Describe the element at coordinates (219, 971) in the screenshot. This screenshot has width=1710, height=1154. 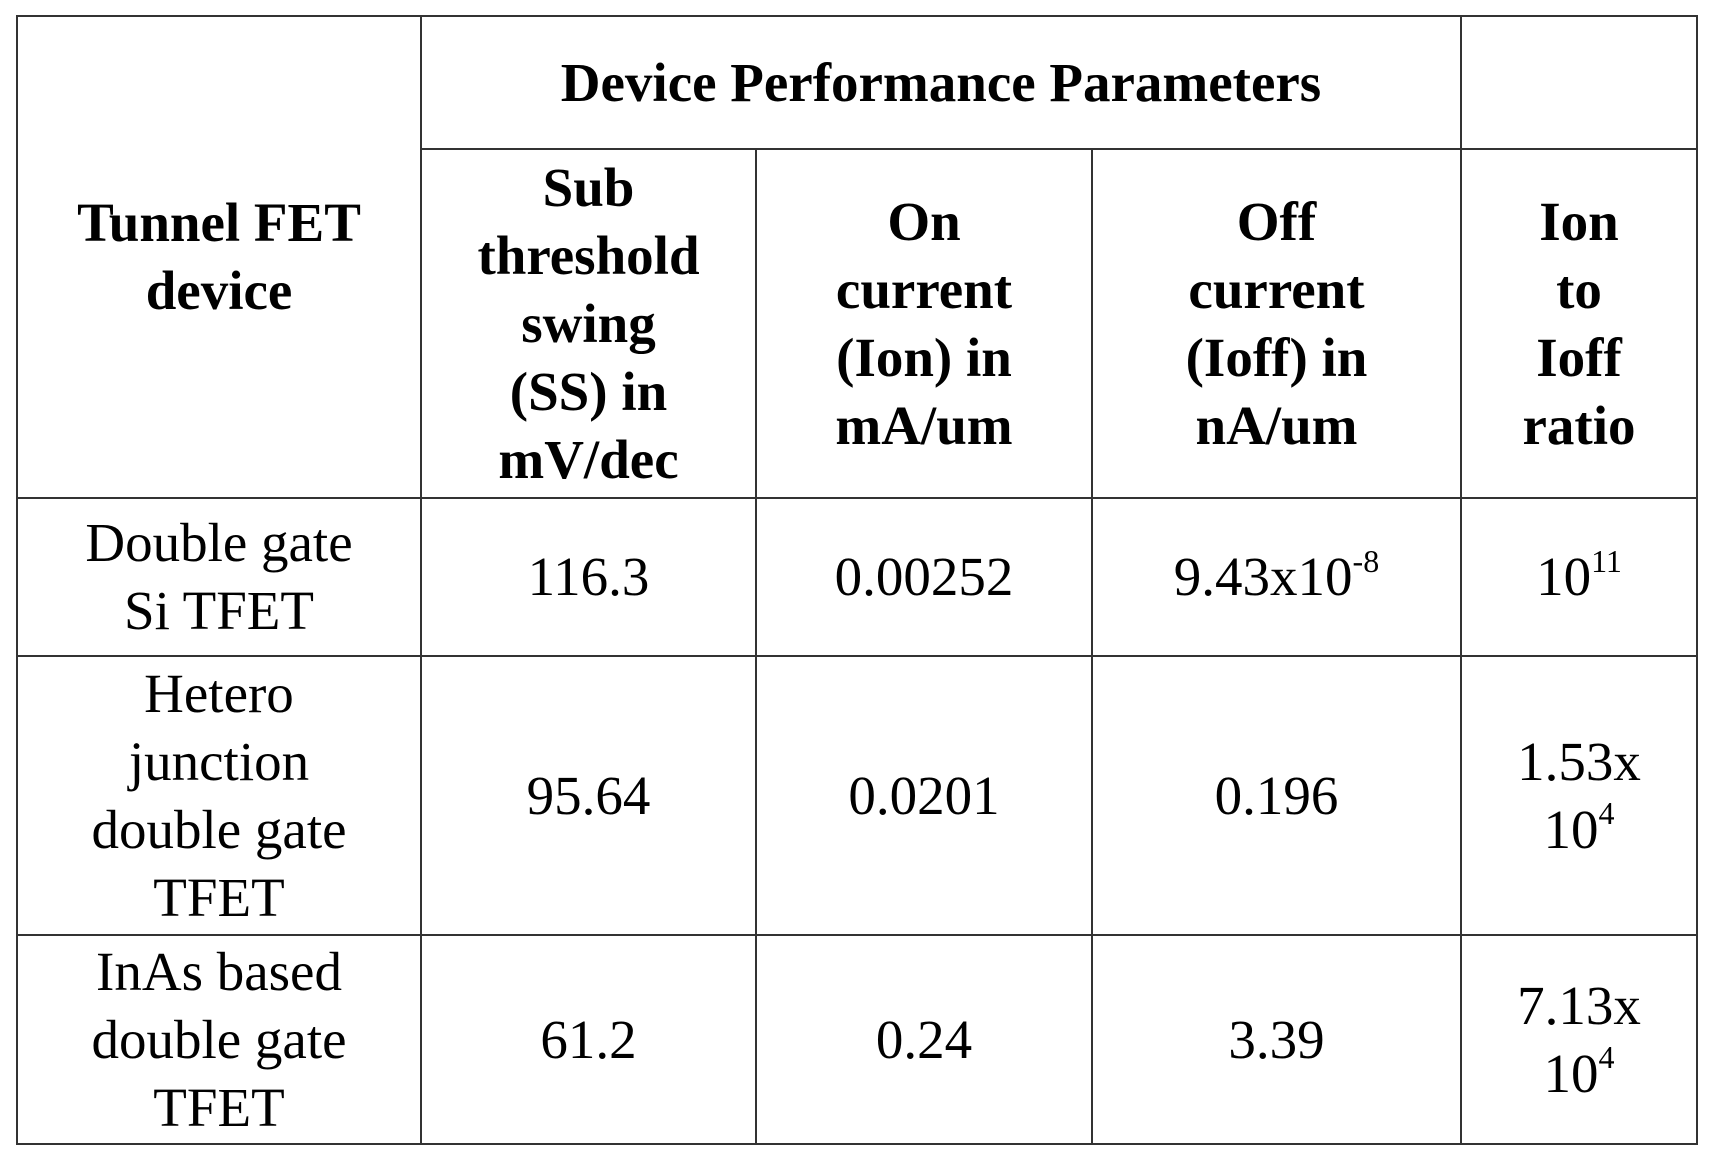
I see `text-line: InAs based` at that location.